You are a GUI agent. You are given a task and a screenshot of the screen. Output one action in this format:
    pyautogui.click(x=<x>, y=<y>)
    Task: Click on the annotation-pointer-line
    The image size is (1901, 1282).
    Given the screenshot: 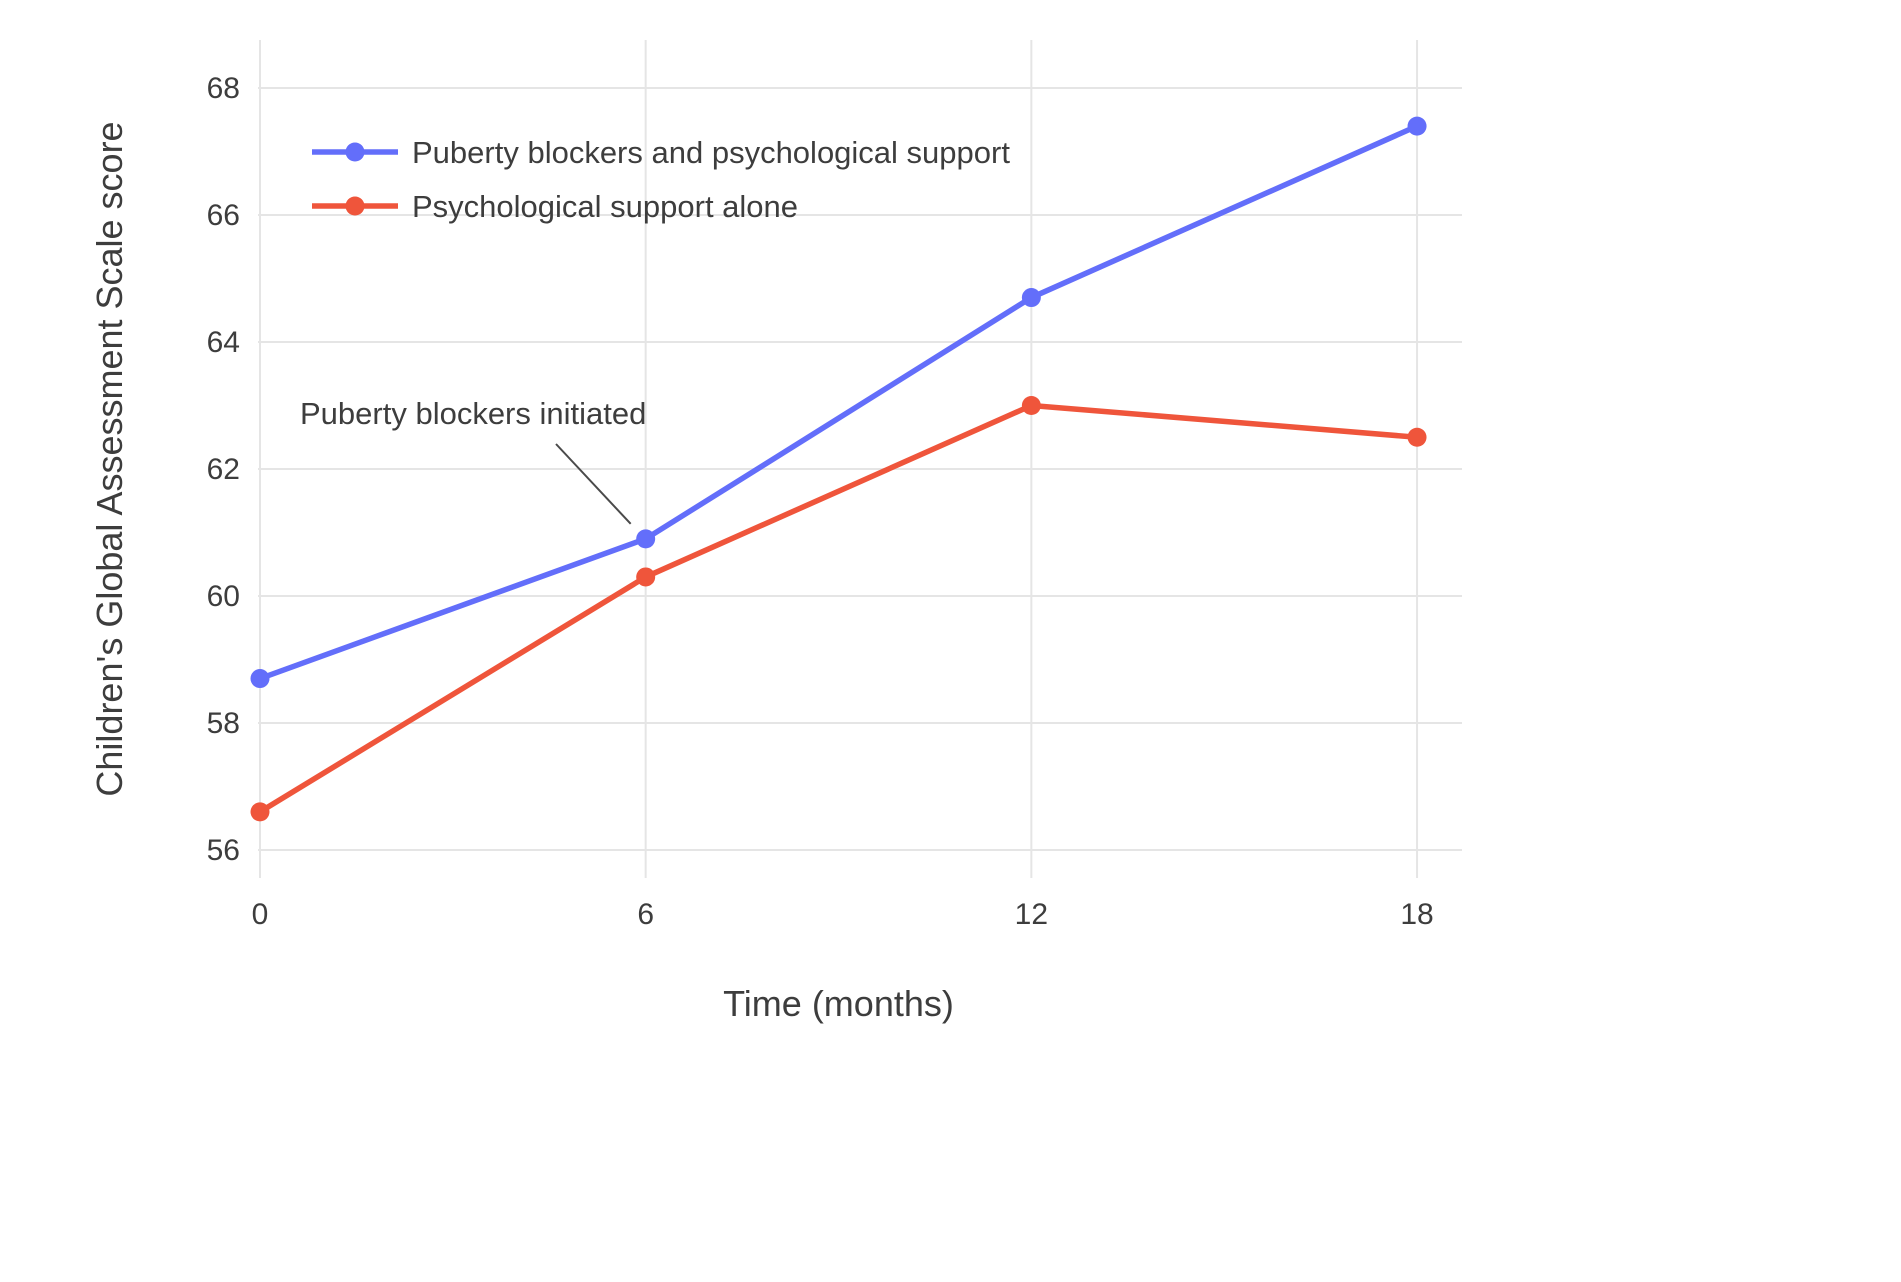 What is the action you would take?
    pyautogui.click(x=593, y=484)
    